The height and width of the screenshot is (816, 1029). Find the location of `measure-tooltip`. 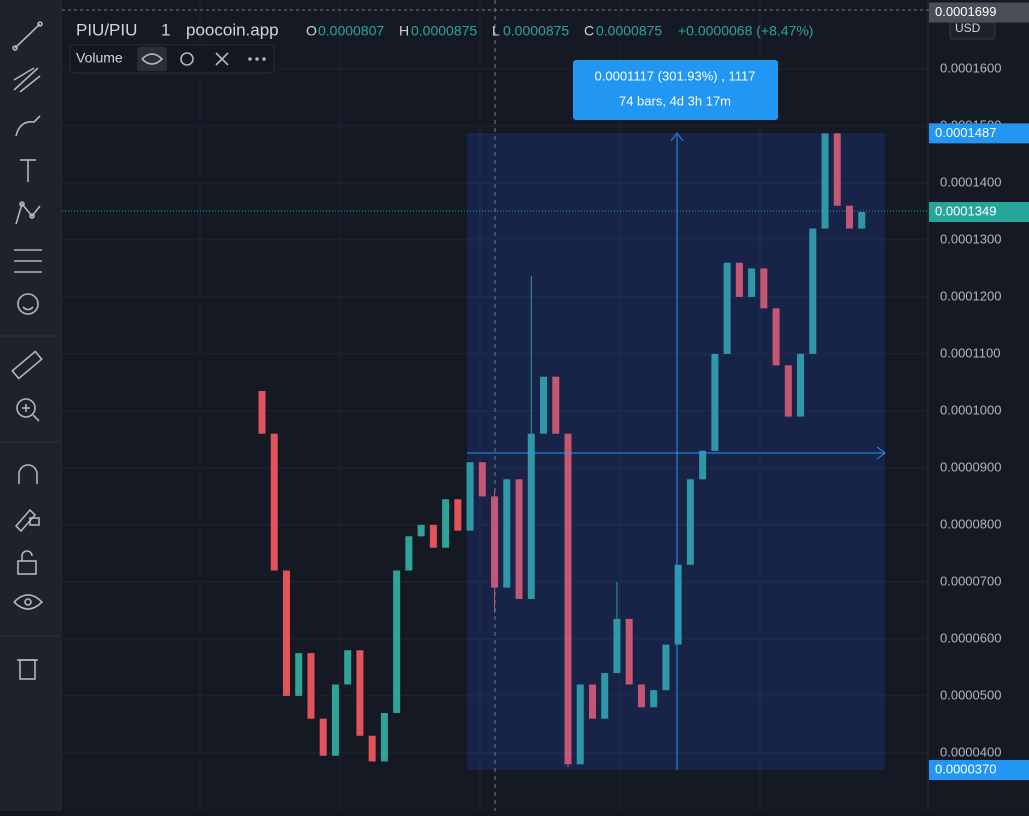

measure-tooltip is located at coordinates (675, 90).